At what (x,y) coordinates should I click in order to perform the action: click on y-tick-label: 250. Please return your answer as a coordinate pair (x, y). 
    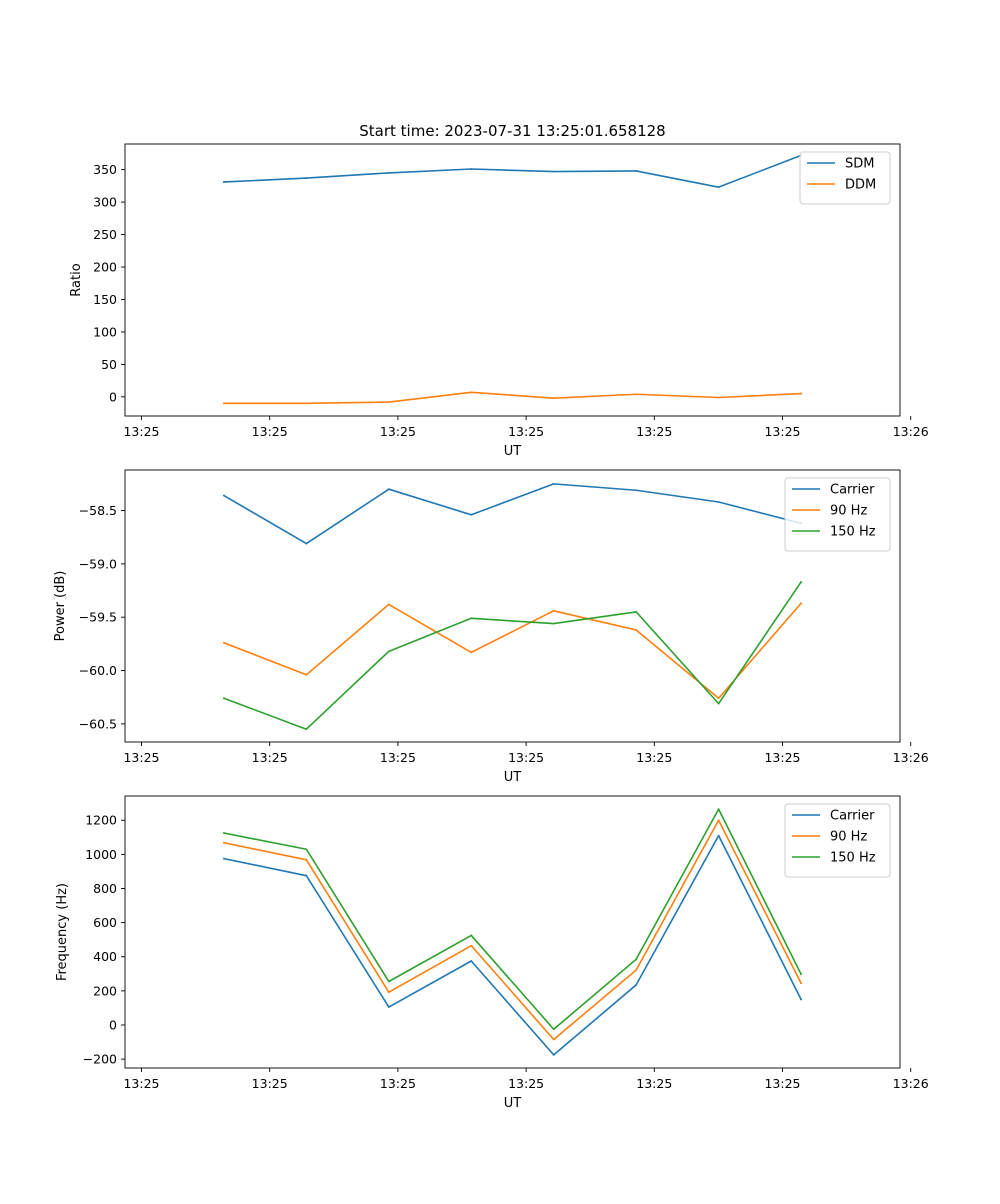
    Looking at the image, I should click on (105, 234).